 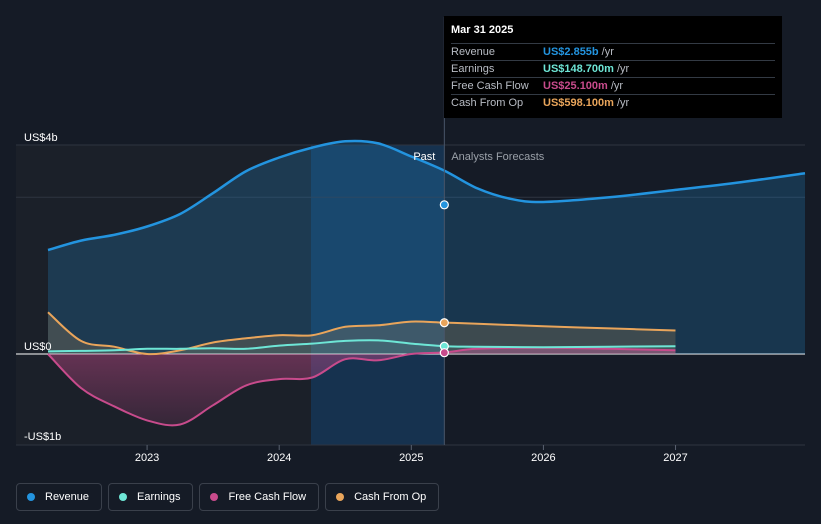 What do you see at coordinates (424, 157) in the screenshot?
I see `past-label: Past` at bounding box center [424, 157].